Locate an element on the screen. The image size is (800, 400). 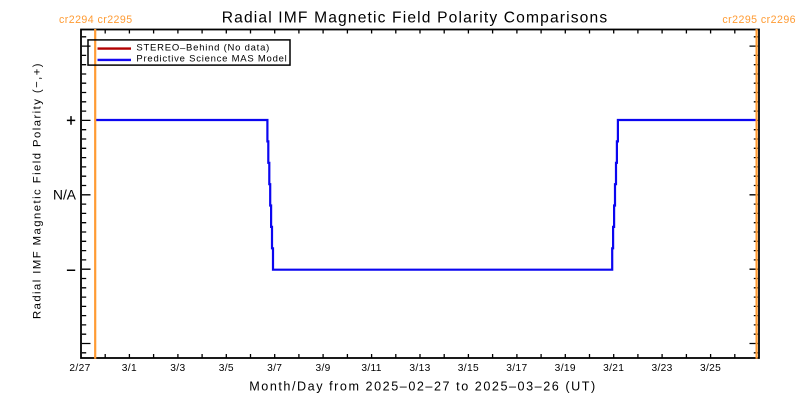
svg-text: 2/27 is located at coordinates (79, 368).